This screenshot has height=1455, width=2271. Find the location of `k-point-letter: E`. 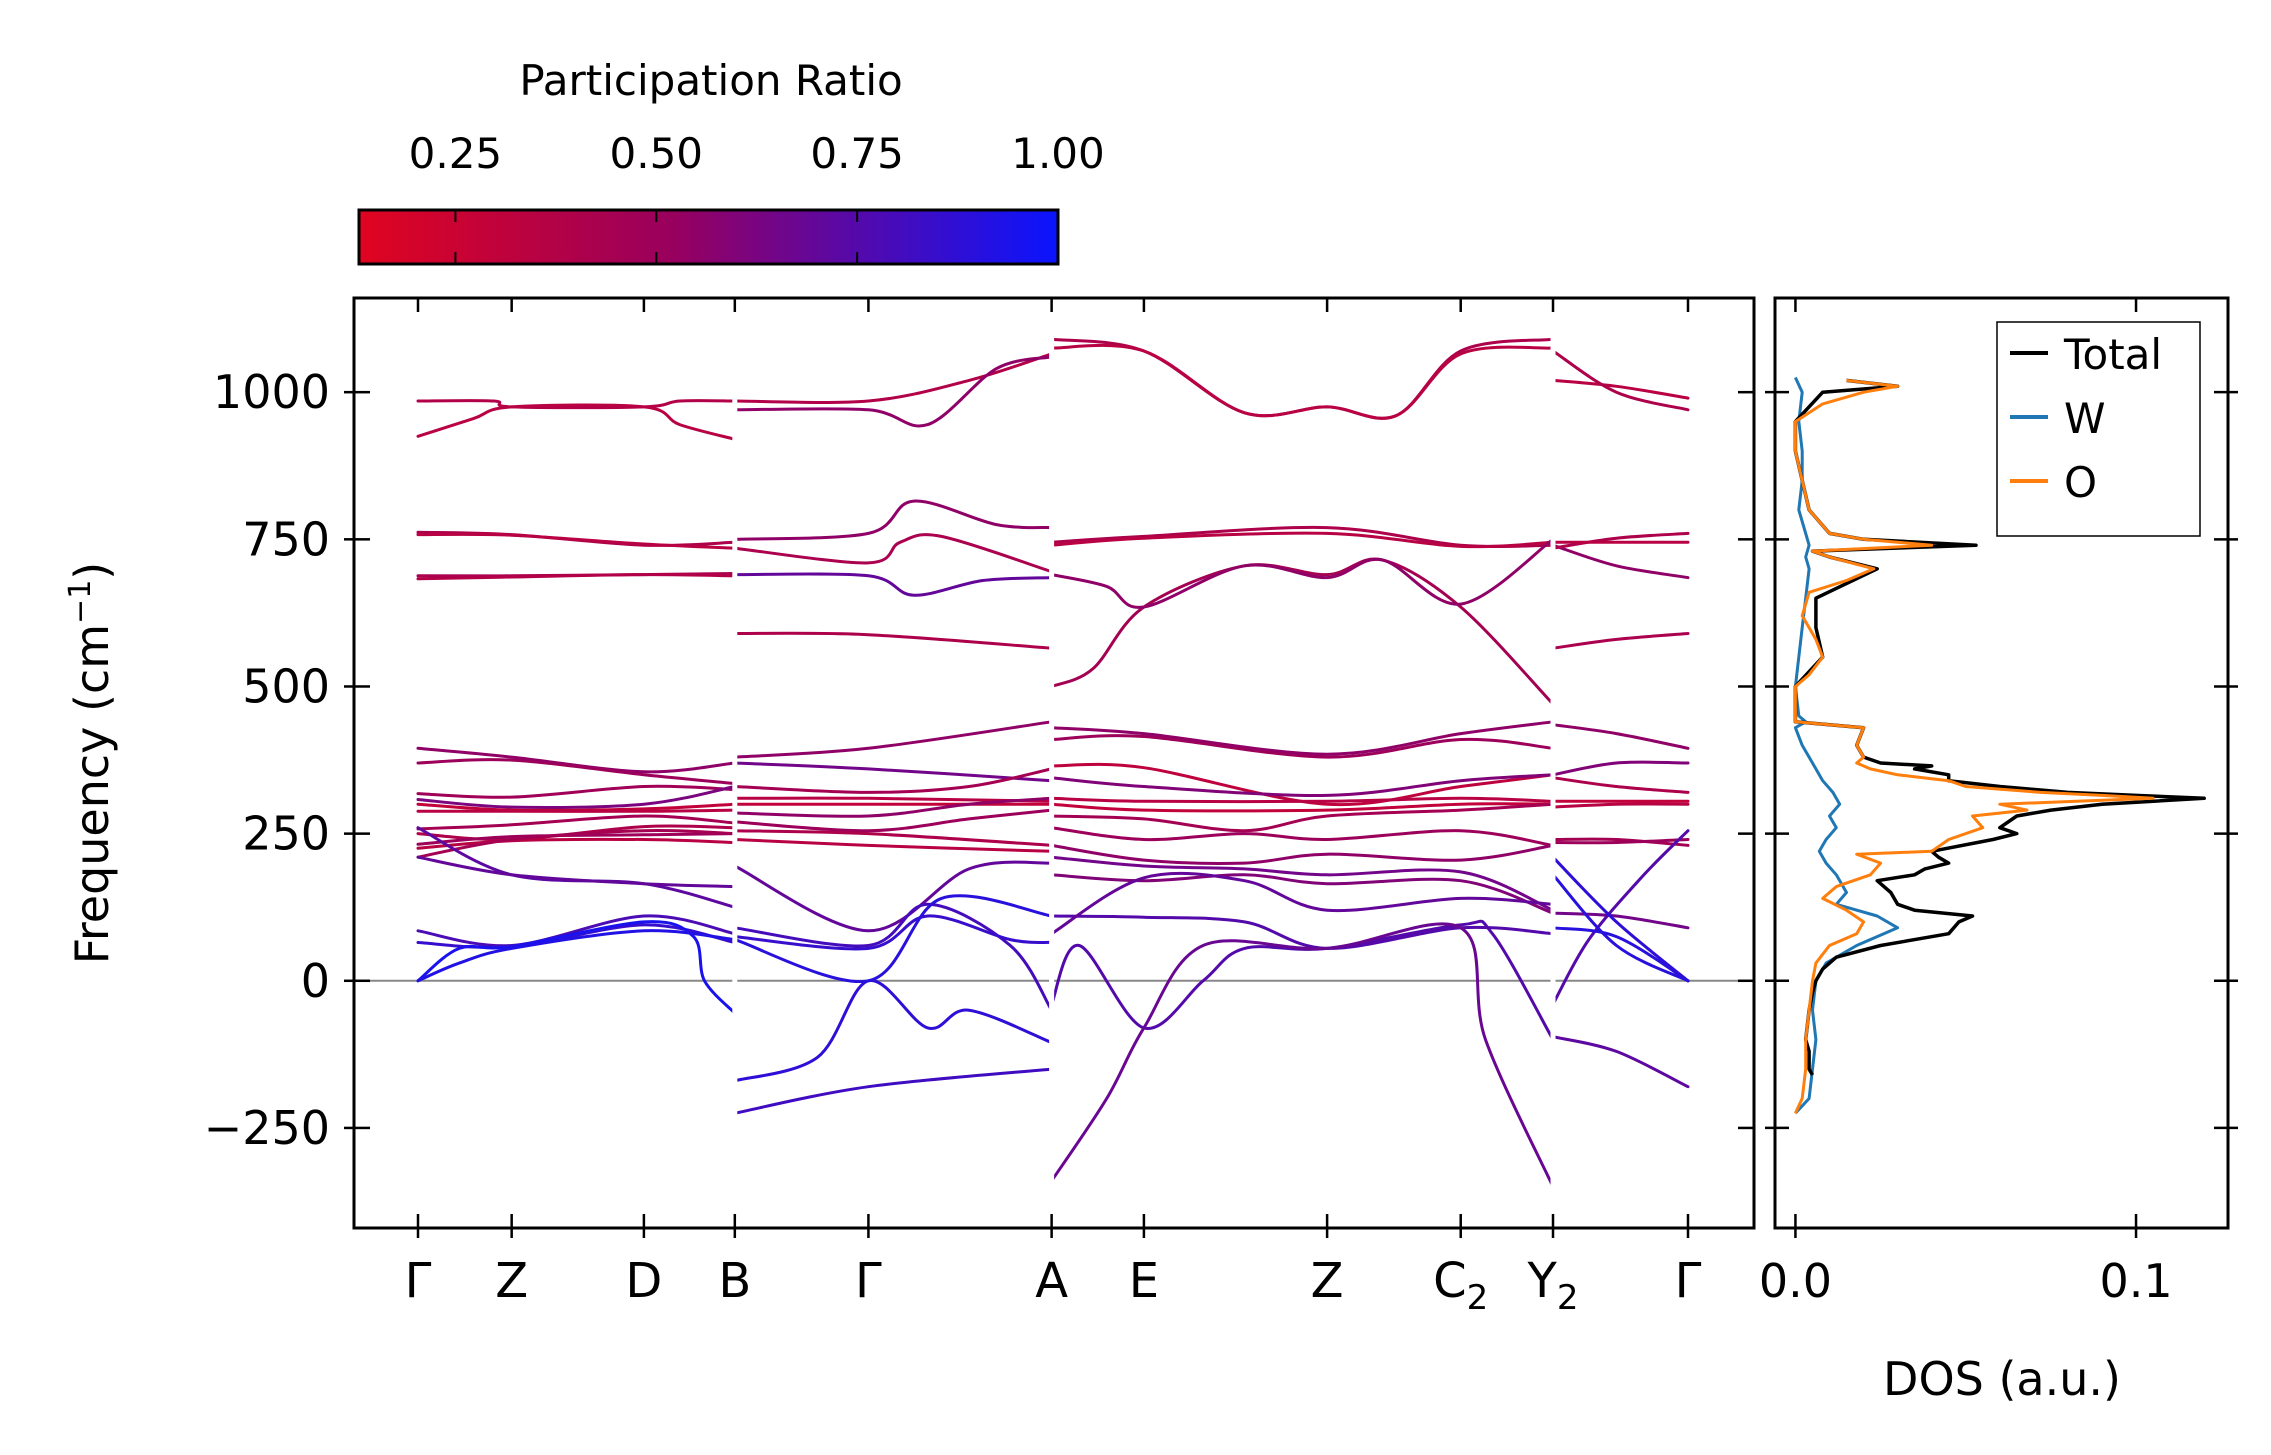

k-point-letter: E is located at coordinates (1144, 1281).